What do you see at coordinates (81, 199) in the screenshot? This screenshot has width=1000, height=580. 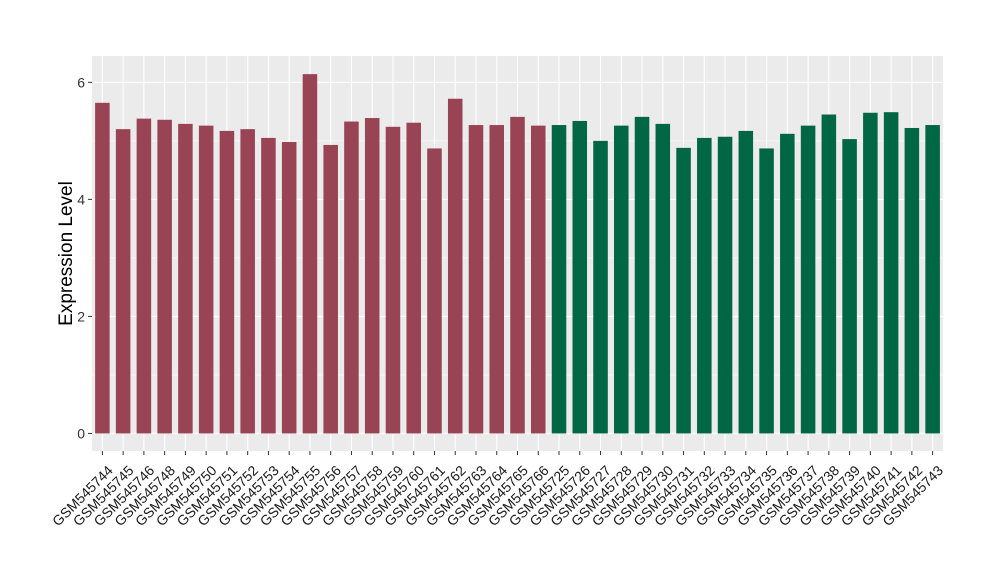 I see `y-tick-label: 4` at bounding box center [81, 199].